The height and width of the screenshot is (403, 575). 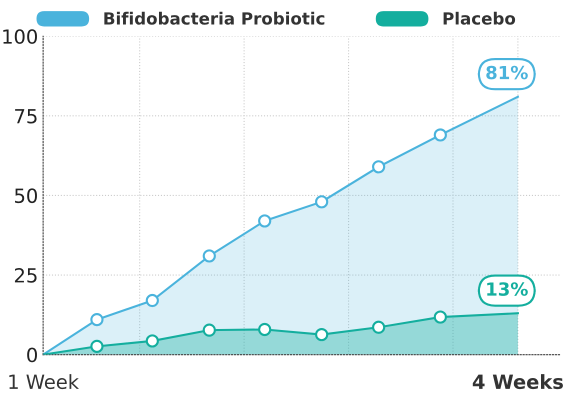 I want to click on data-label: 81%, so click(x=507, y=73).